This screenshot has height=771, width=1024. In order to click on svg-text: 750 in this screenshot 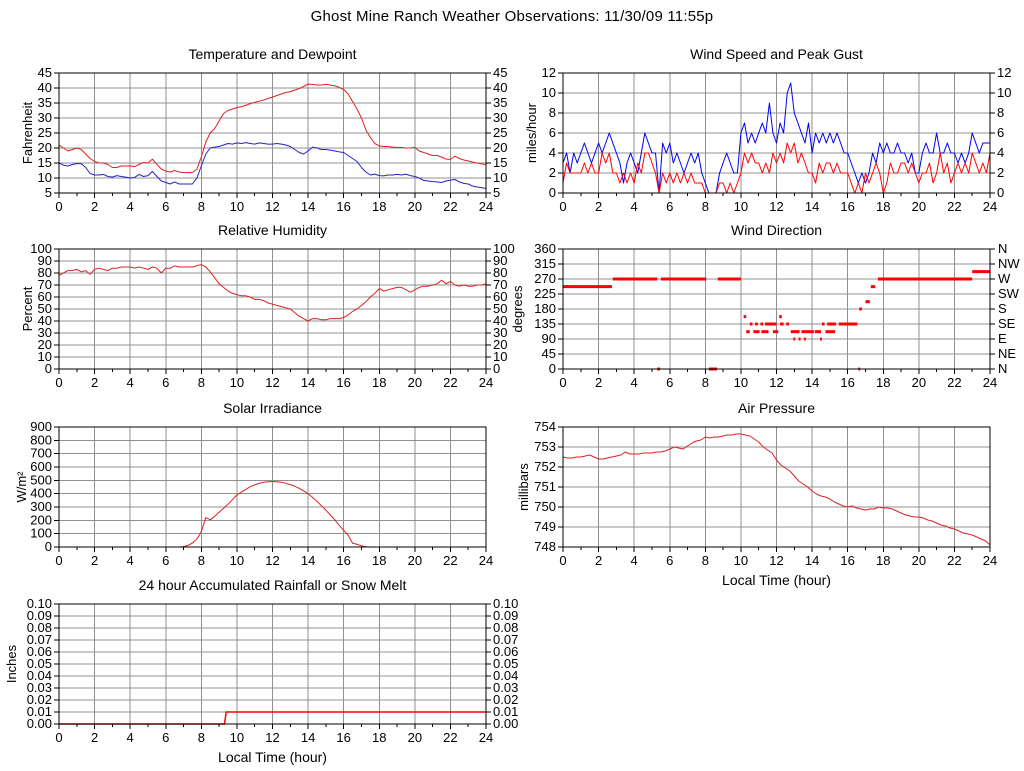, I will do `click(545, 506)`.